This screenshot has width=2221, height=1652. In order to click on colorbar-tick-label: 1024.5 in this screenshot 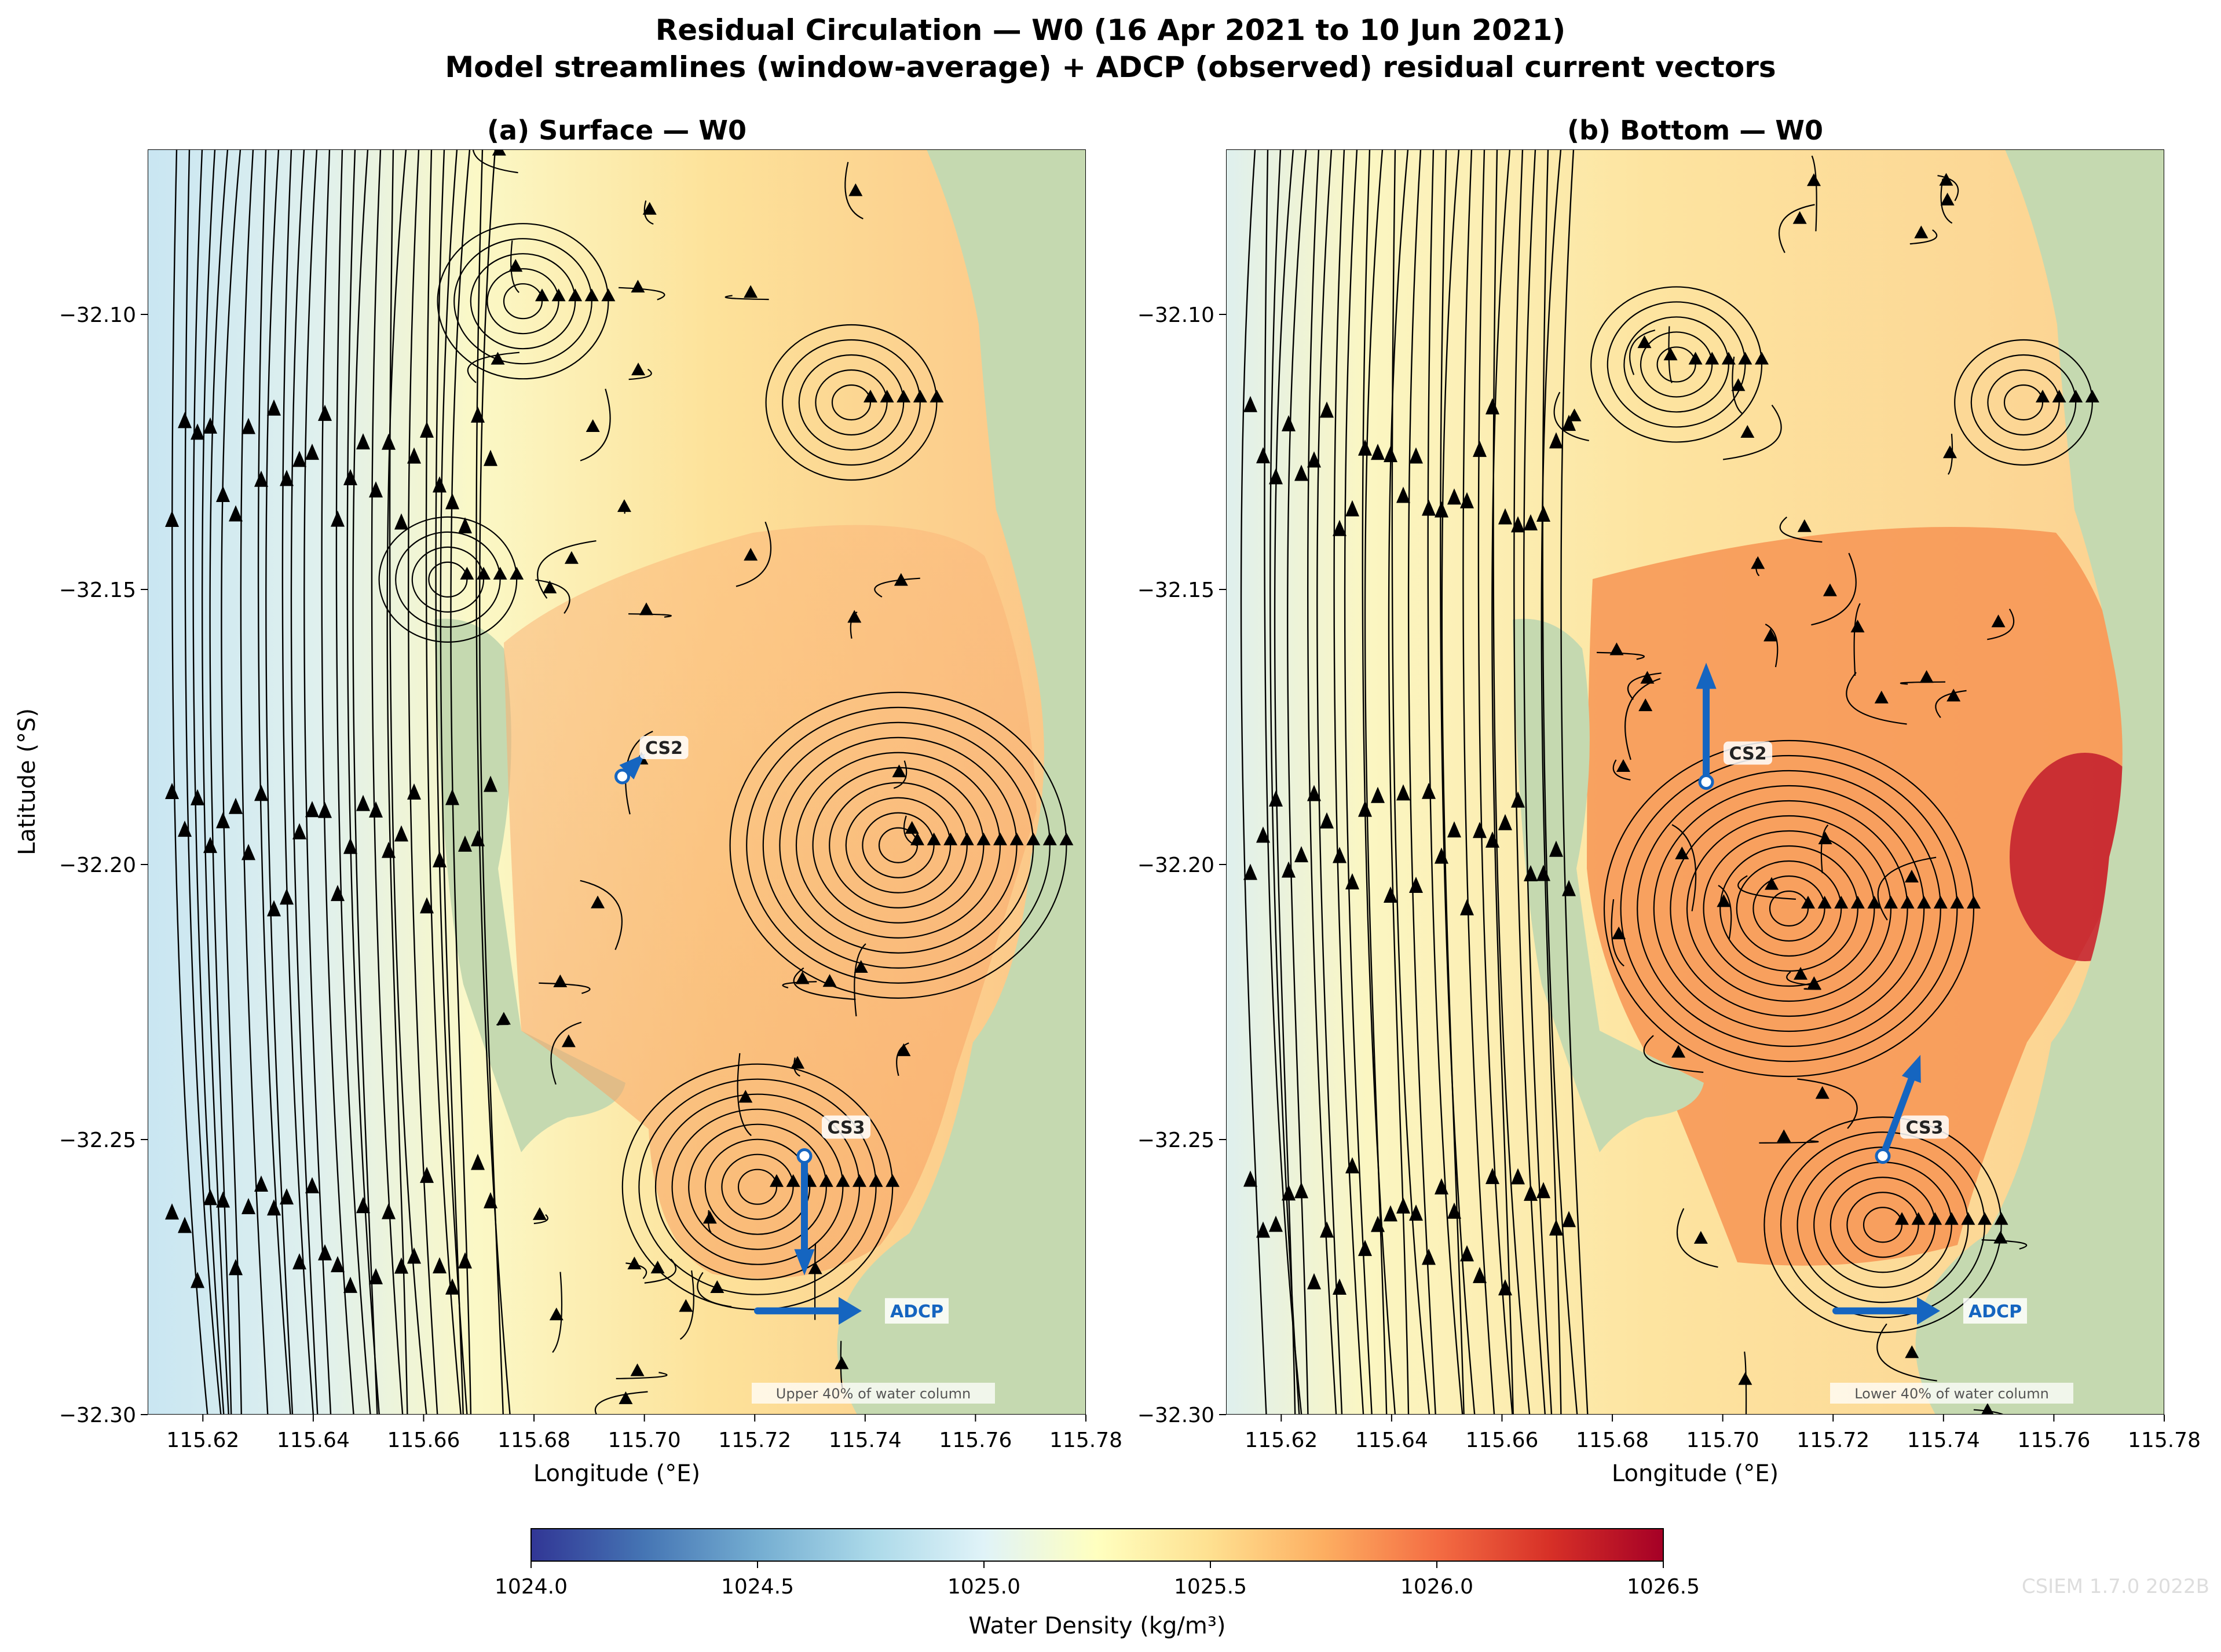, I will do `click(758, 1587)`.